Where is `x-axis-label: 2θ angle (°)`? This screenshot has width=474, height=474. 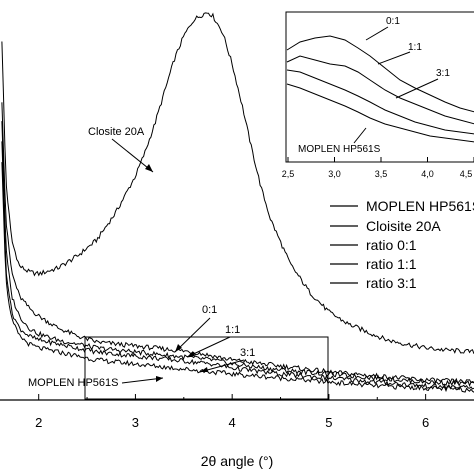
x-axis-label: 2θ angle (°) is located at coordinates (237, 461).